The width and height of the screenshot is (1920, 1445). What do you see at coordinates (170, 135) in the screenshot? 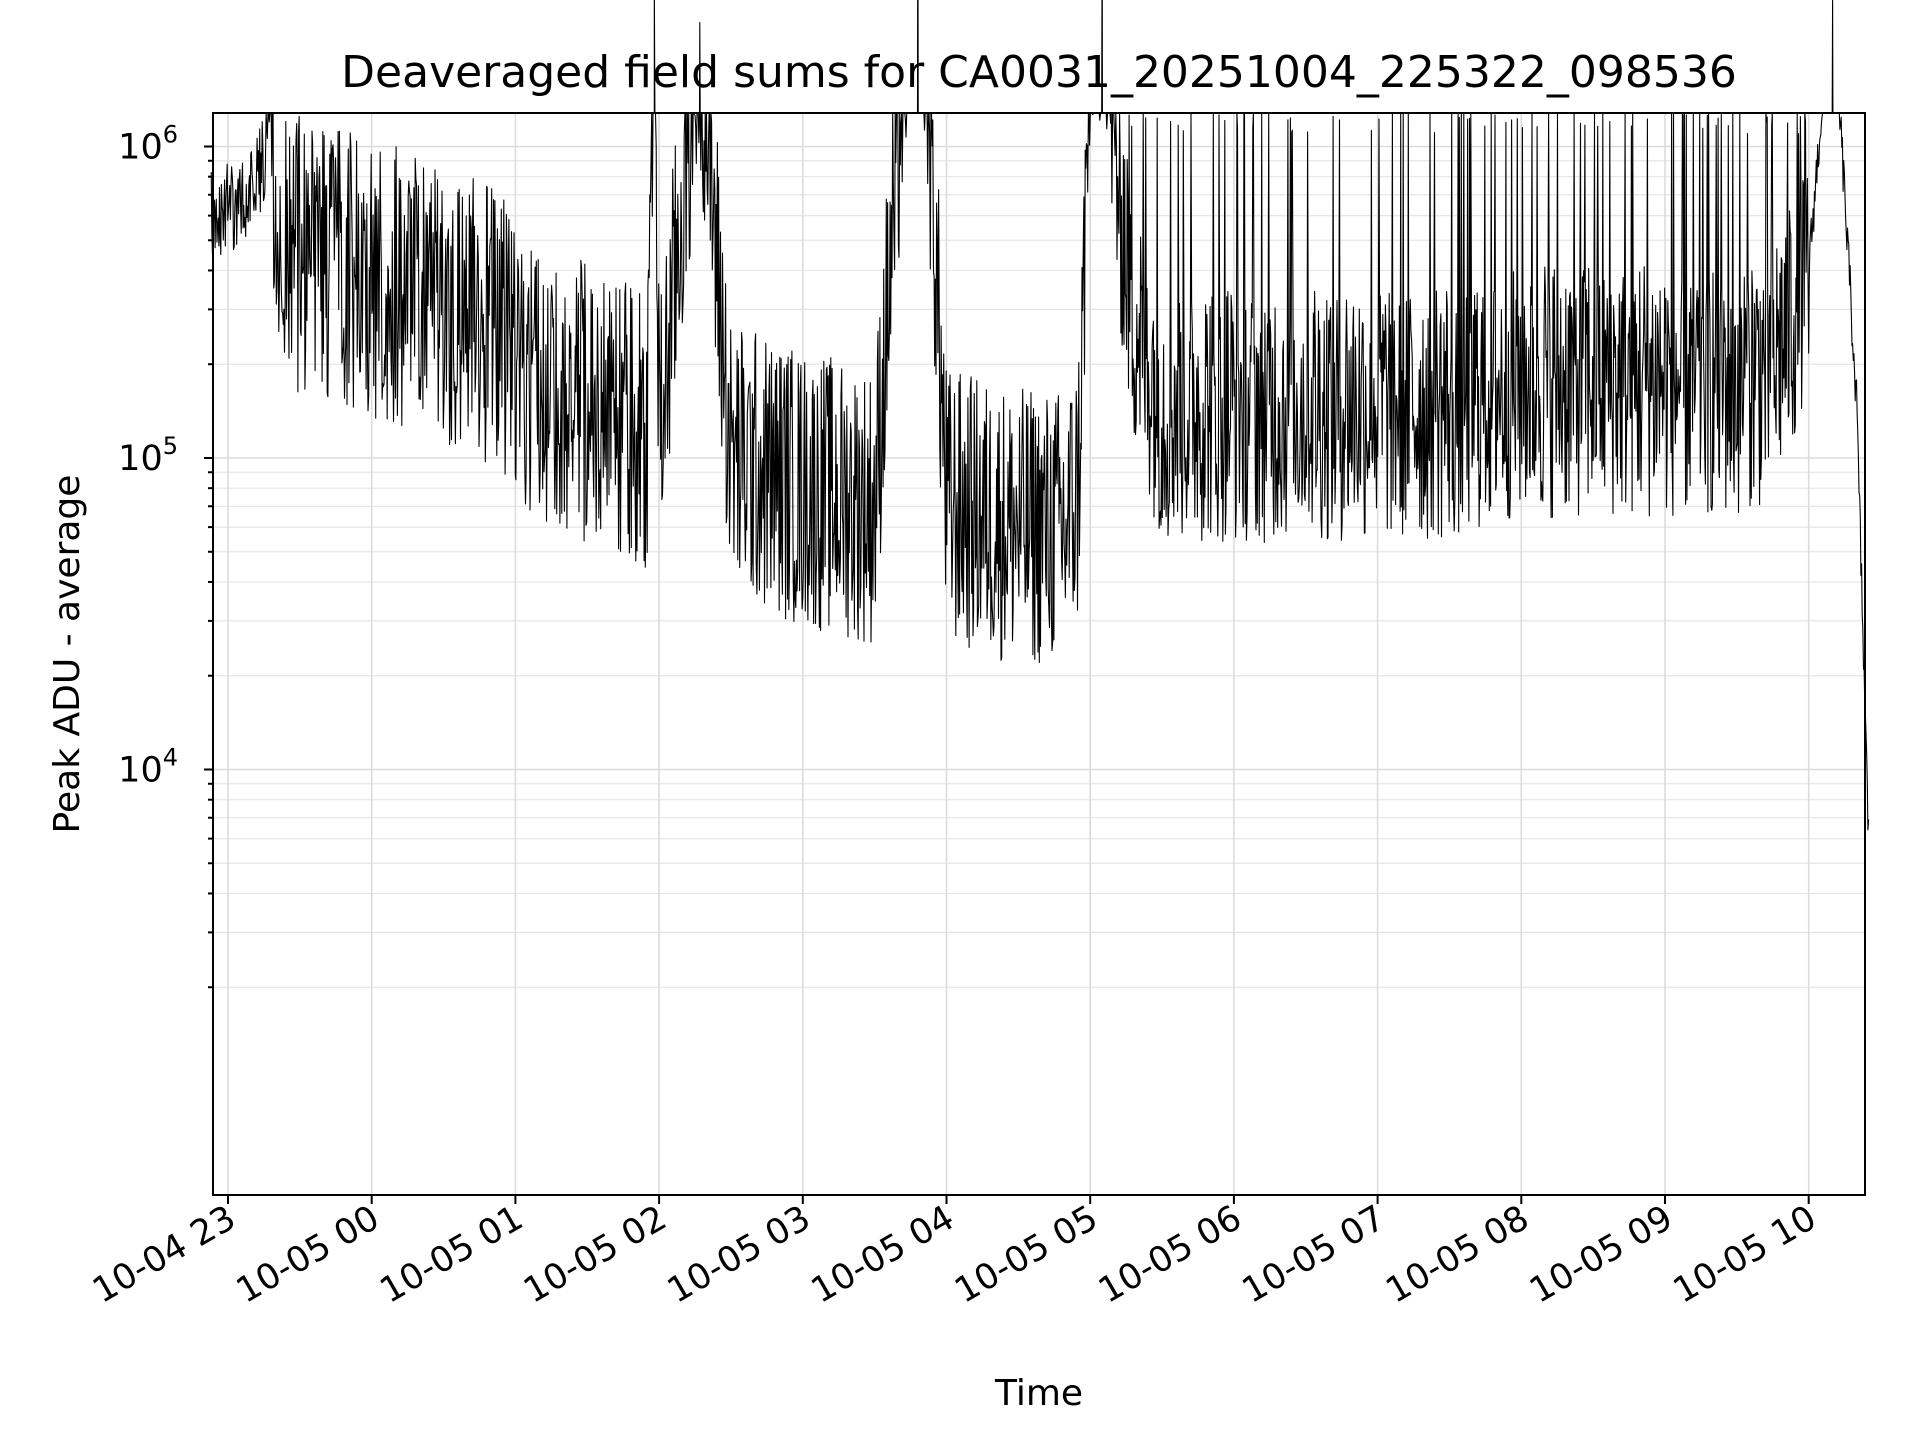
I see `y-tick-exponent: 6` at bounding box center [170, 135].